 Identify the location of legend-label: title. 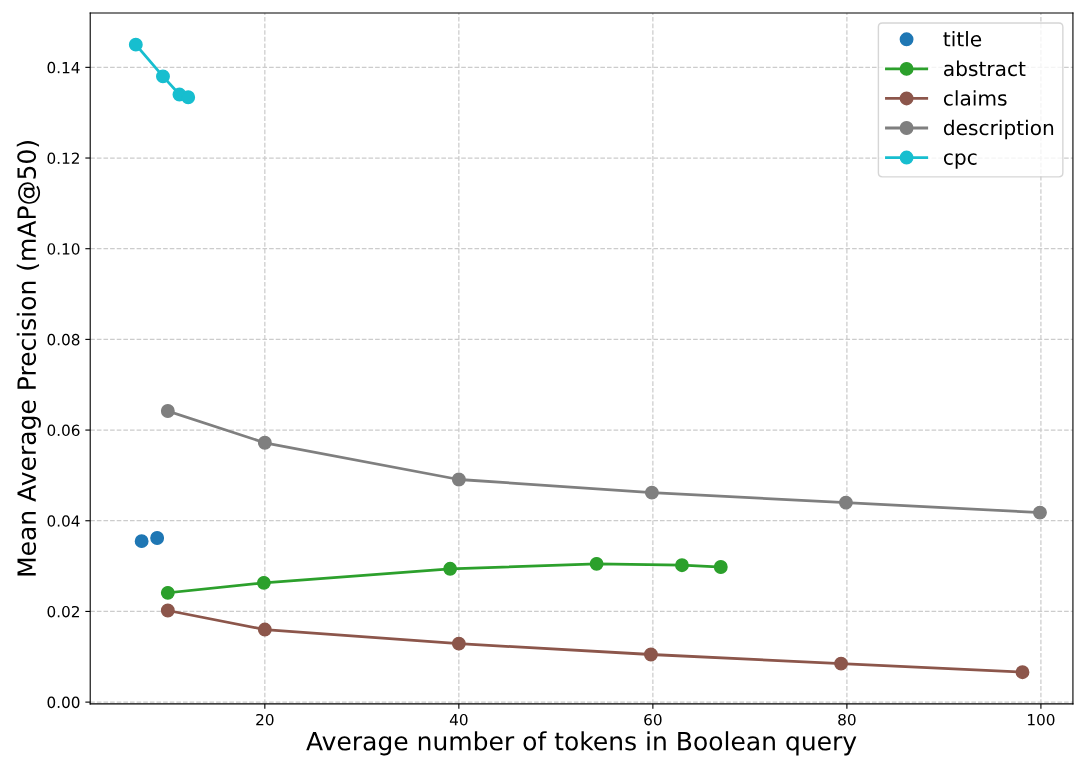
(962, 39).